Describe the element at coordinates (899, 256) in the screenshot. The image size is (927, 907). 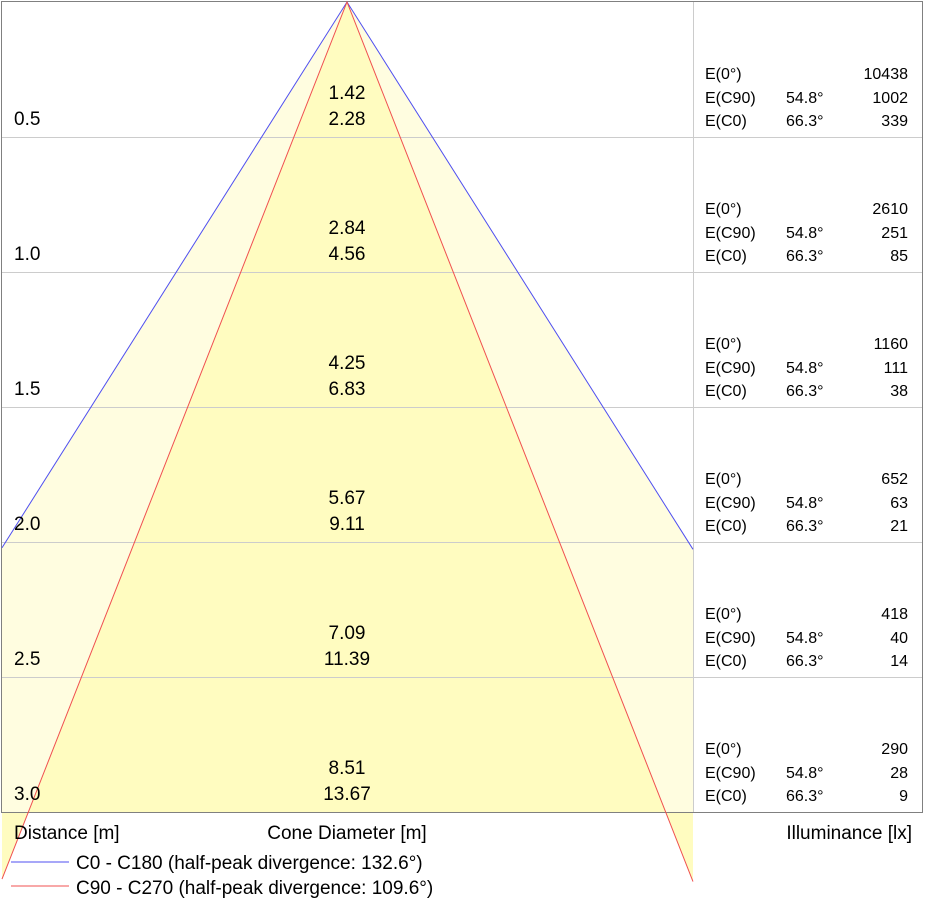
I see `value-ec0: 85` at that location.